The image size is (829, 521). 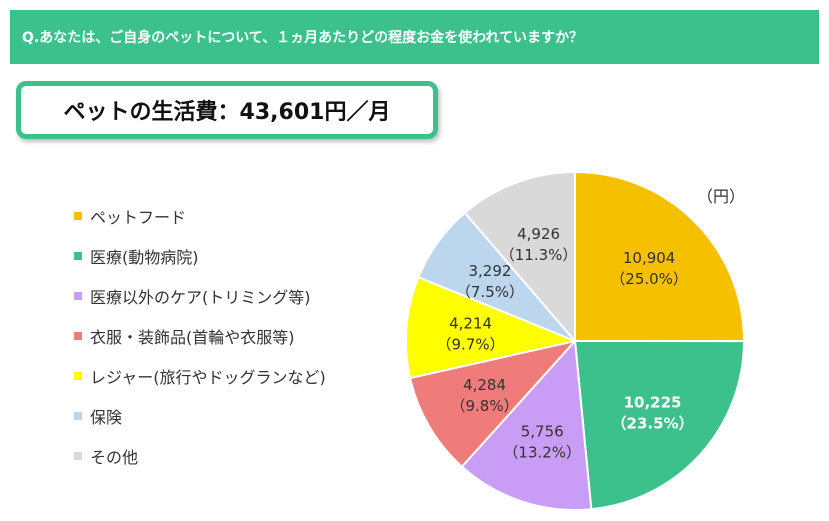 I want to click on slice-percent-label: （9.7%）, so click(x=471, y=344).